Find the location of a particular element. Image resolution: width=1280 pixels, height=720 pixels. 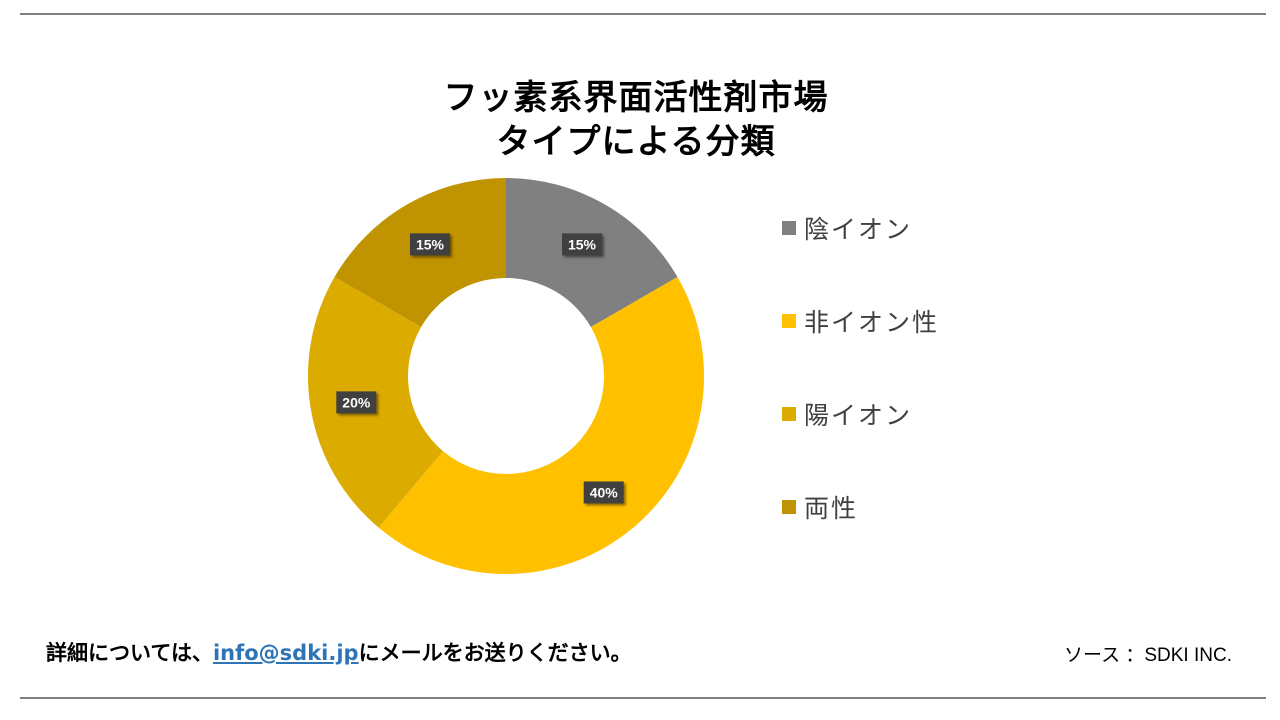

legend-item: 陰イオン is located at coordinates (847, 228).